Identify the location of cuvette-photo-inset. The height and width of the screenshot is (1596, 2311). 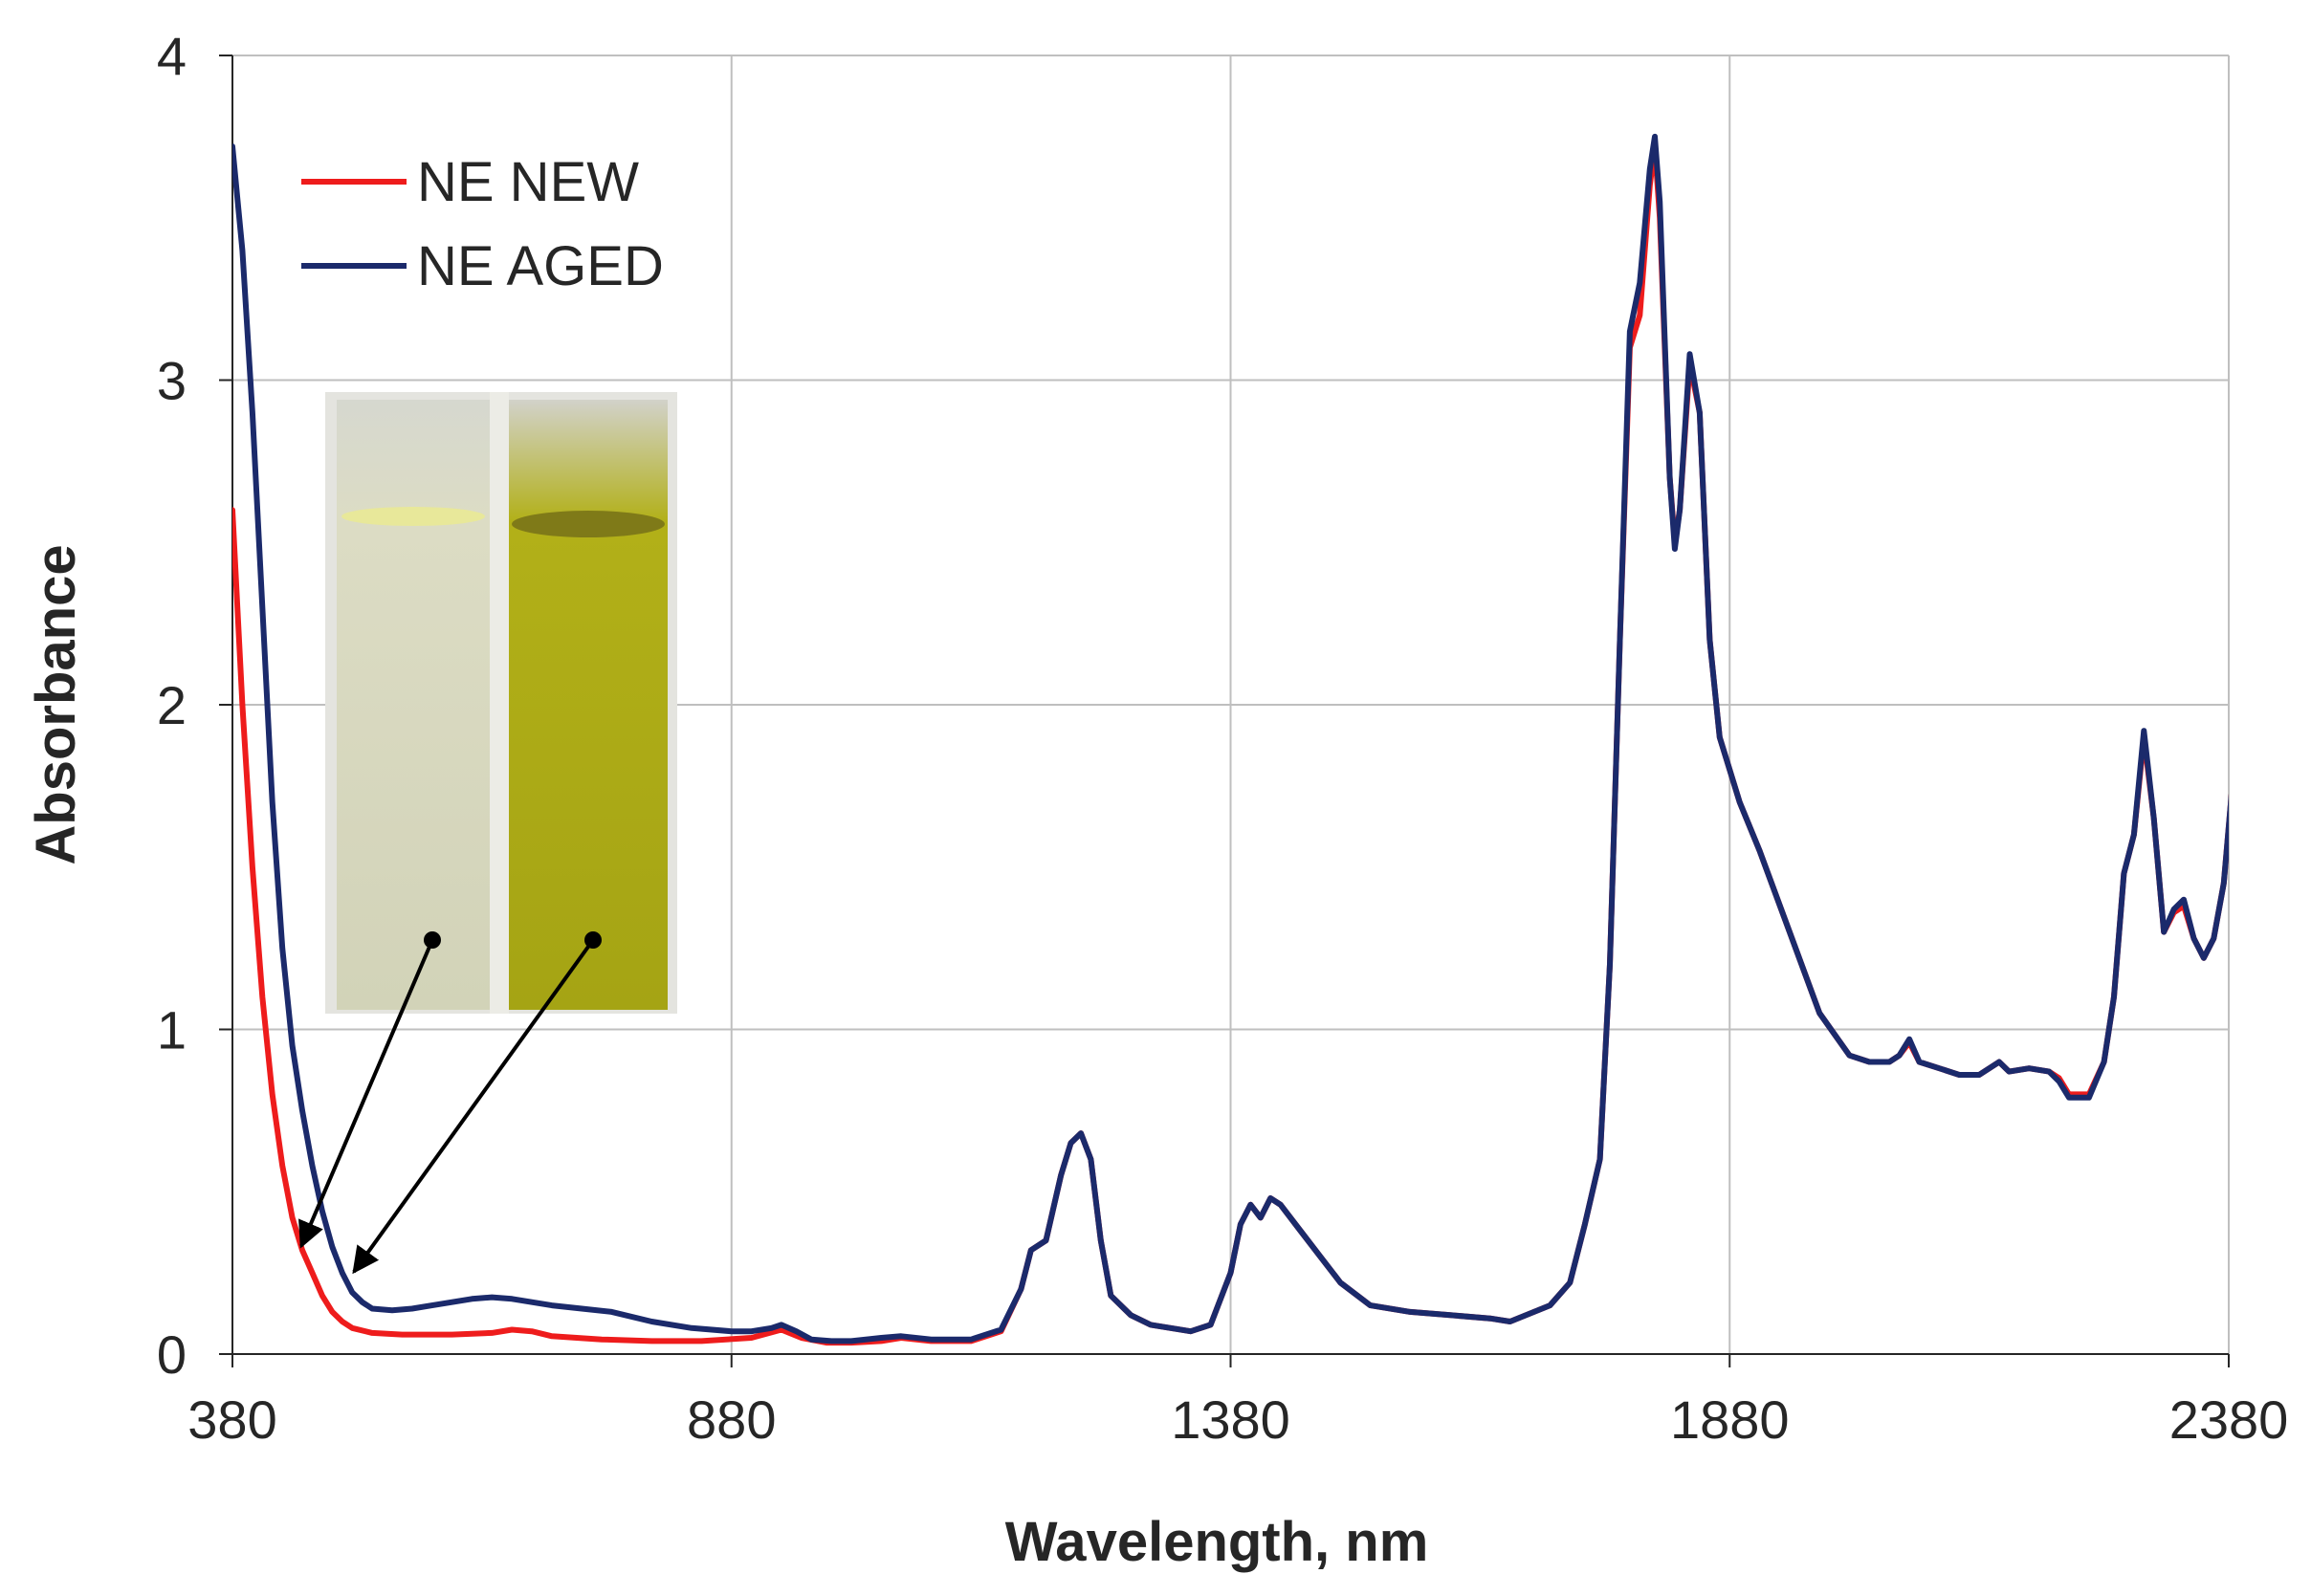
(501, 703).